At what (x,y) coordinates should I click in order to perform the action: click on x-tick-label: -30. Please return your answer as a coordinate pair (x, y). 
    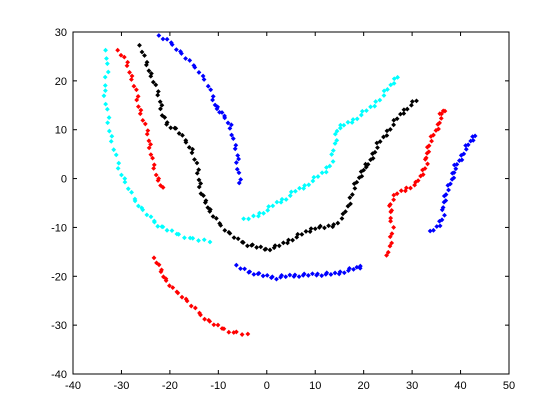
    Looking at the image, I should click on (121, 386).